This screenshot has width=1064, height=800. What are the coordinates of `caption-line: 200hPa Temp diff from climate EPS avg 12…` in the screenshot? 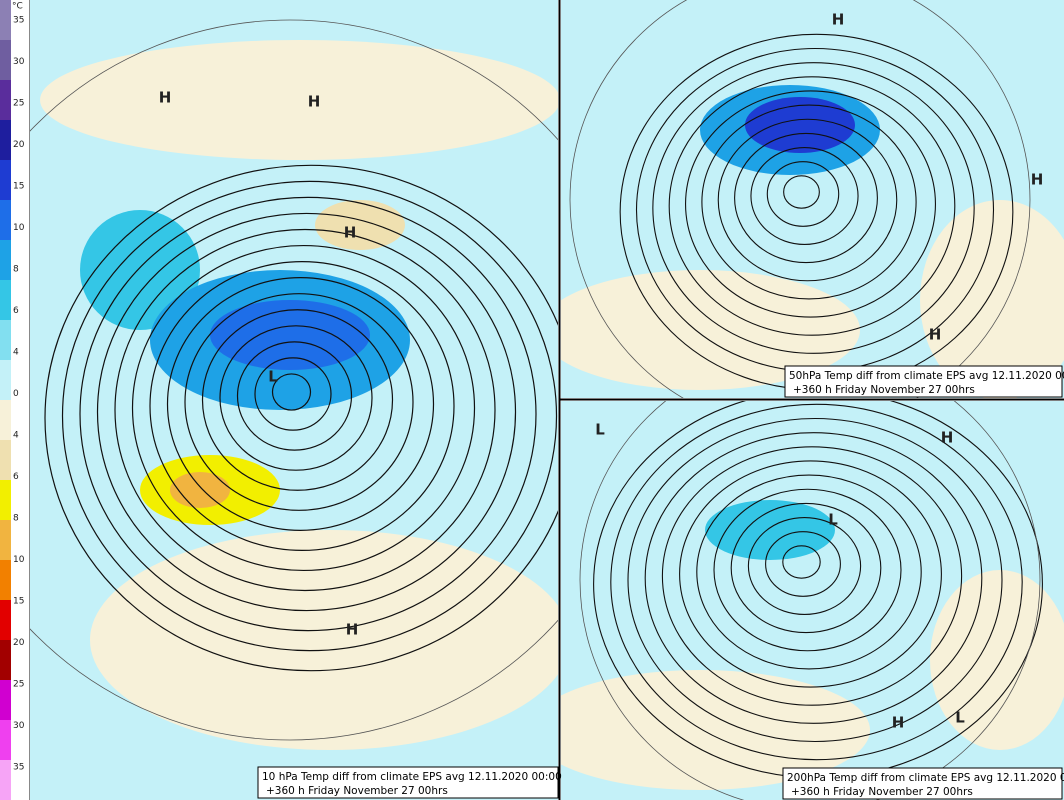 It's located at (925, 778).